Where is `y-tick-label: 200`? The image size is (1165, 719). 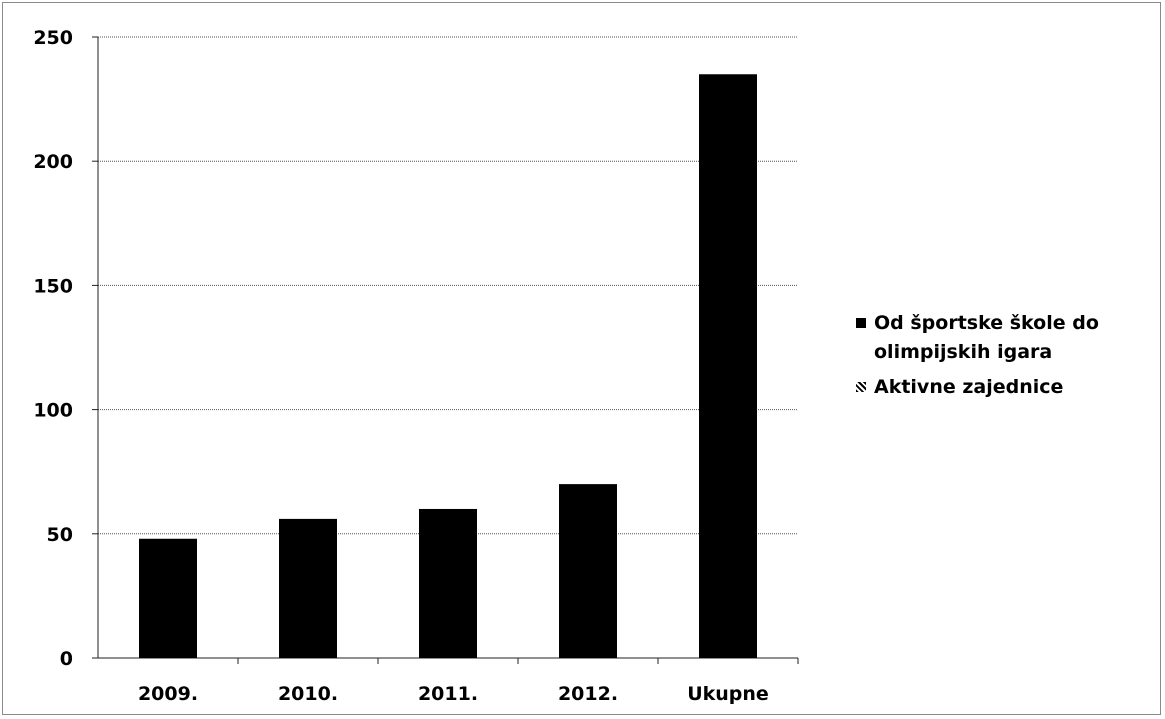
y-tick-label: 200 is located at coordinates (53, 162).